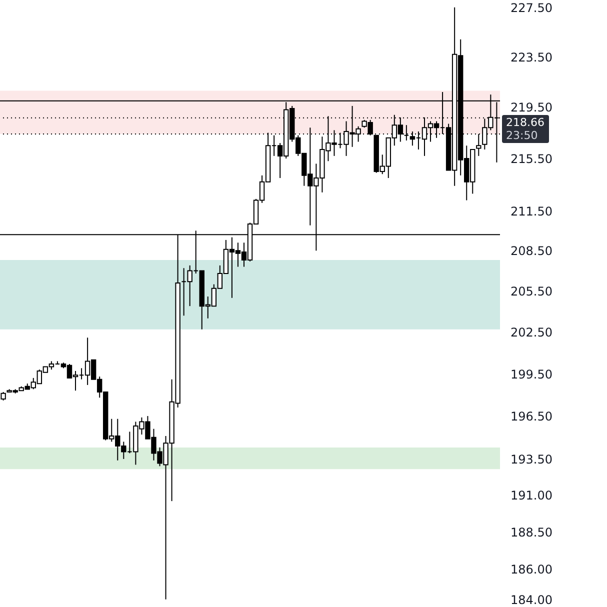 Image resolution: width=607 pixels, height=607 pixels. I want to click on y-tick-label: 199.50, so click(531, 374).